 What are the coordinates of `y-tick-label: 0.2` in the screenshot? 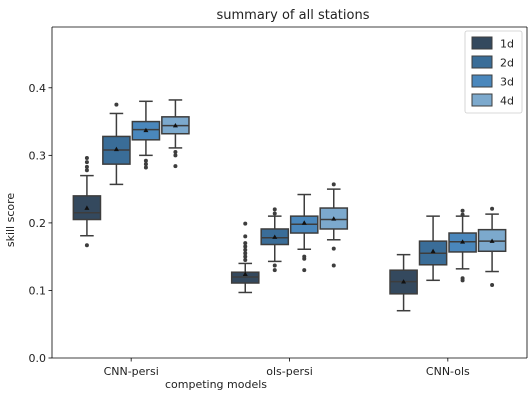 It's located at (38, 223).